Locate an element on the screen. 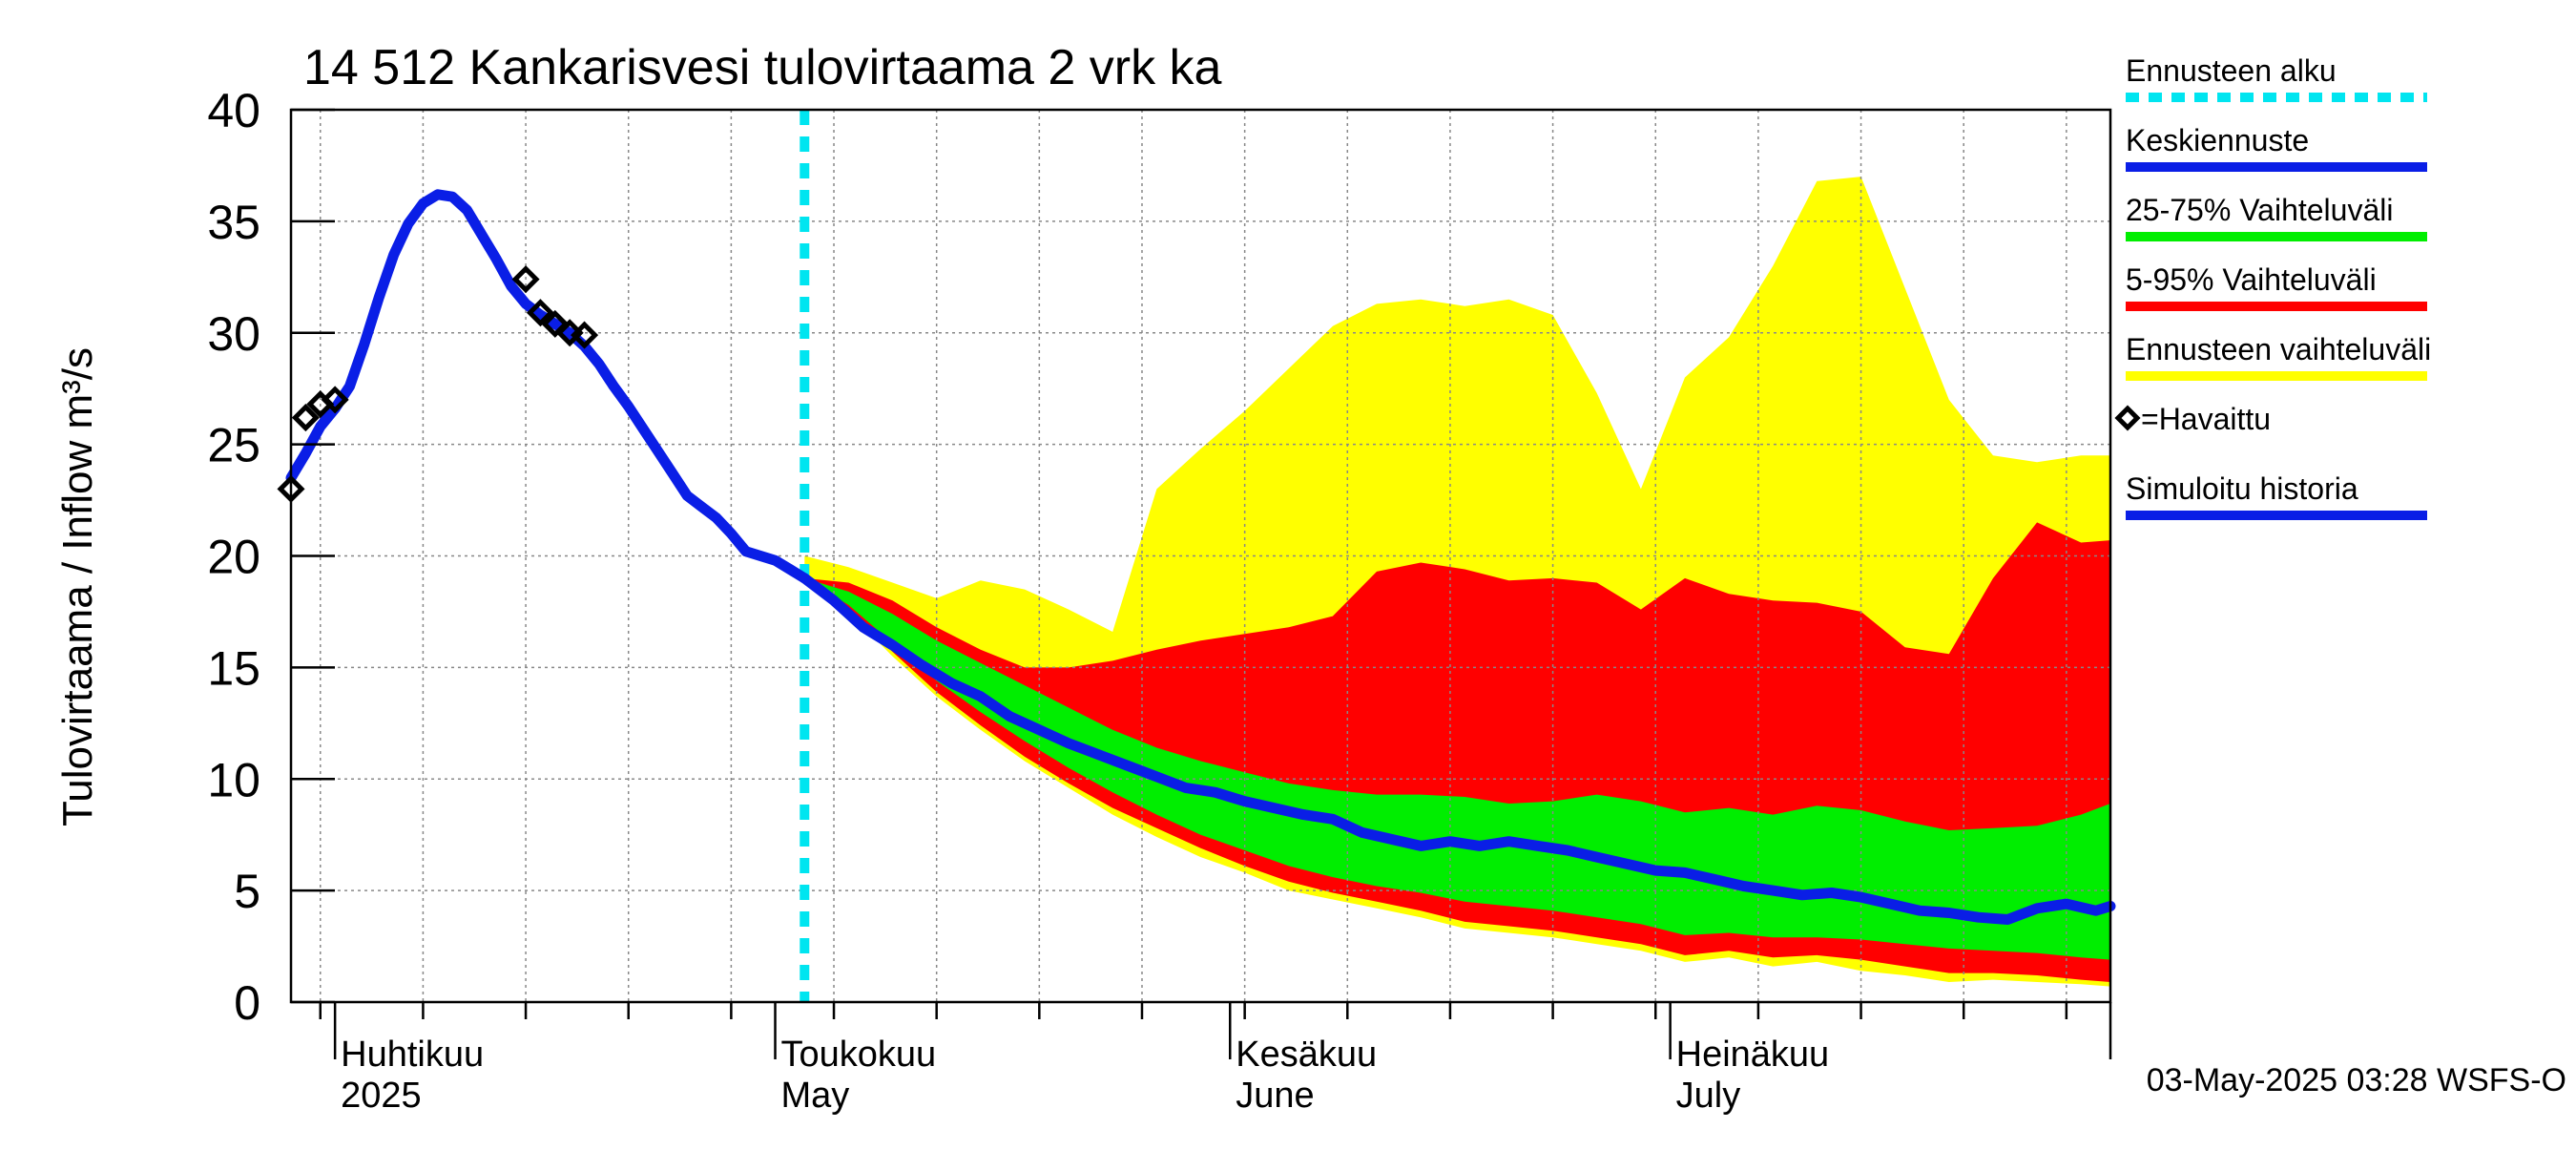  legend-label: =Havaittu is located at coordinates (2206, 419).